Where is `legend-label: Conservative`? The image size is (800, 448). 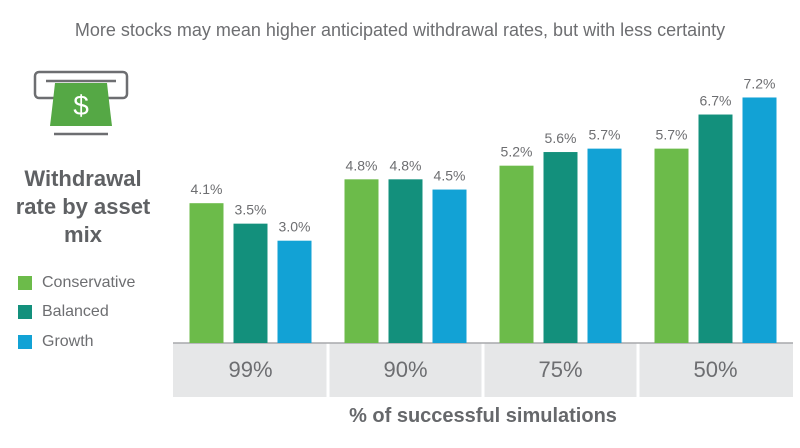
legend-label: Conservative is located at coordinates (89, 282).